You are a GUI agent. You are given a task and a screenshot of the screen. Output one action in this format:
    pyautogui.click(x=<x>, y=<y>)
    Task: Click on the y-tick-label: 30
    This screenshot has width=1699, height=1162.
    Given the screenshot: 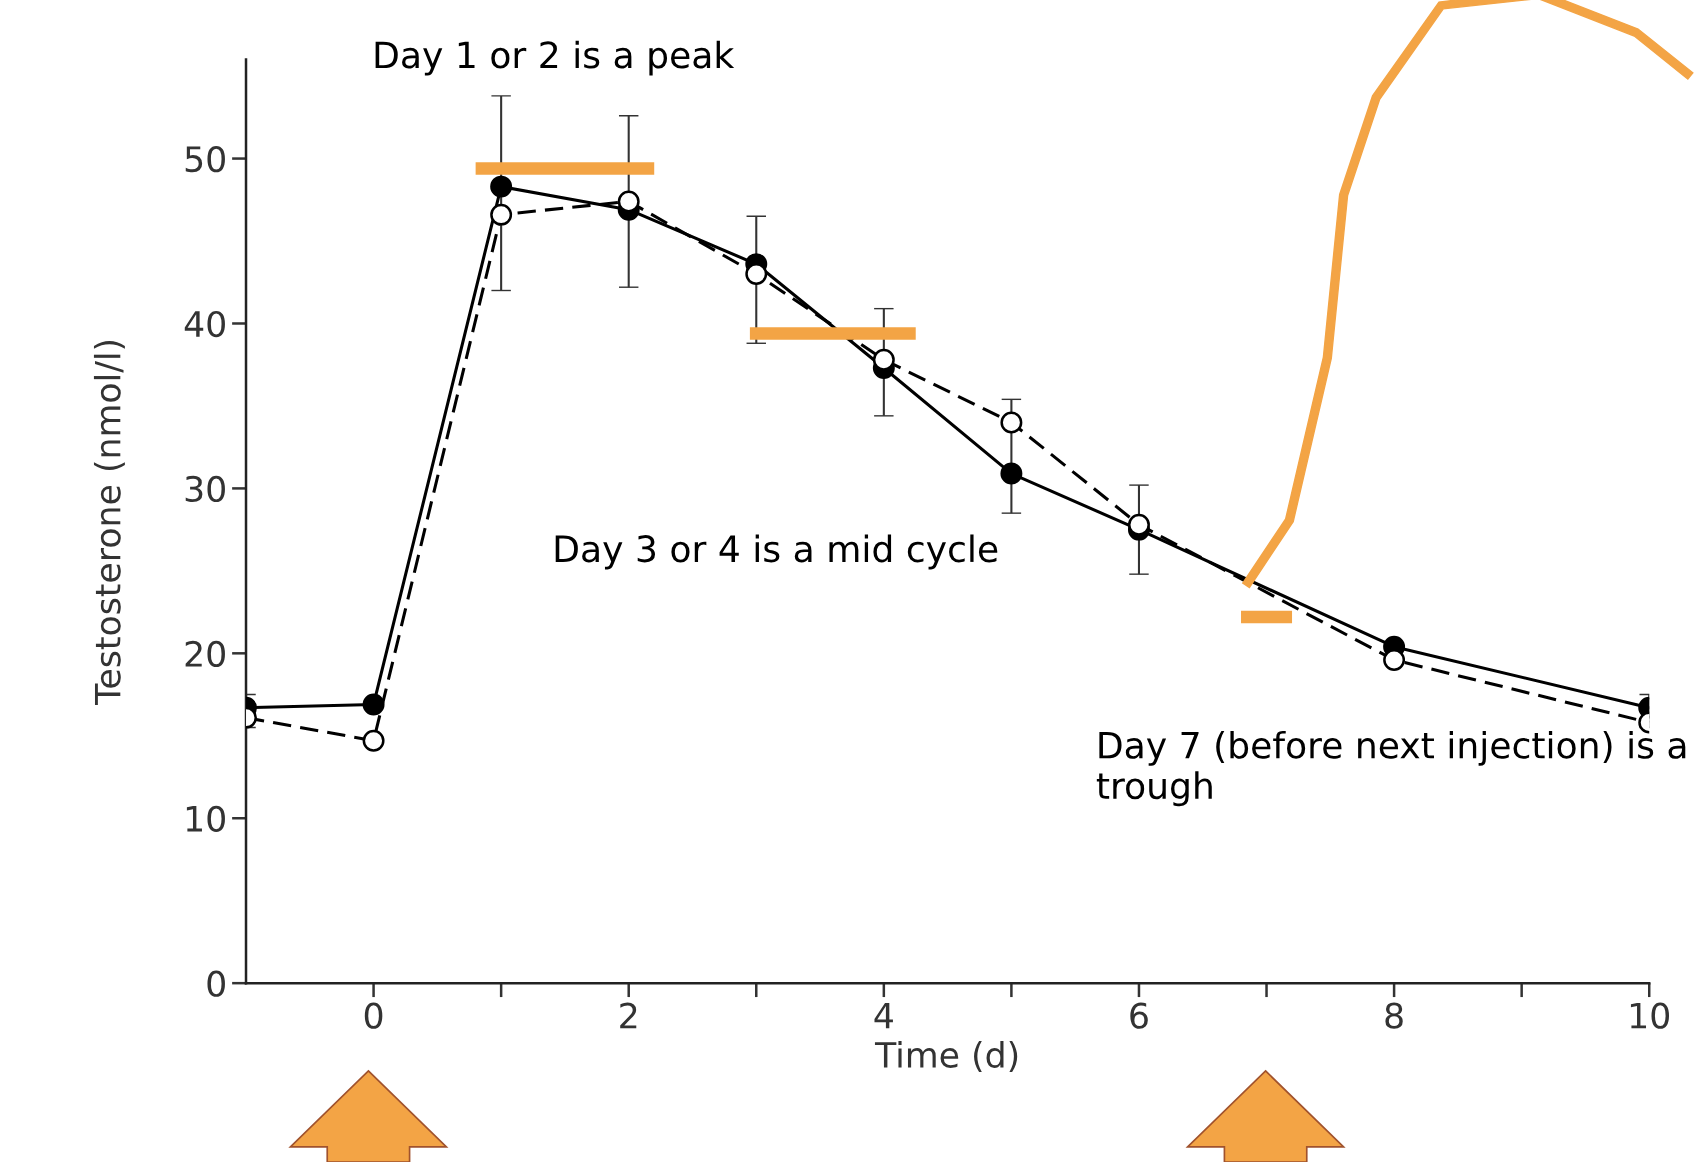 What is the action you would take?
    pyautogui.click(x=205, y=489)
    